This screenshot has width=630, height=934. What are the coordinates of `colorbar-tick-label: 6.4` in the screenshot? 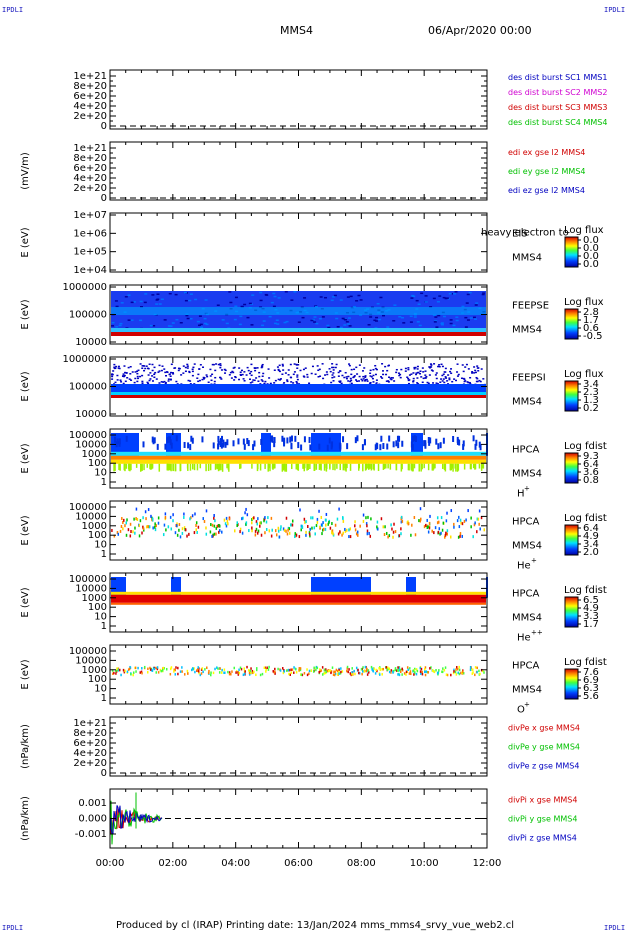 It's located at (591, 528).